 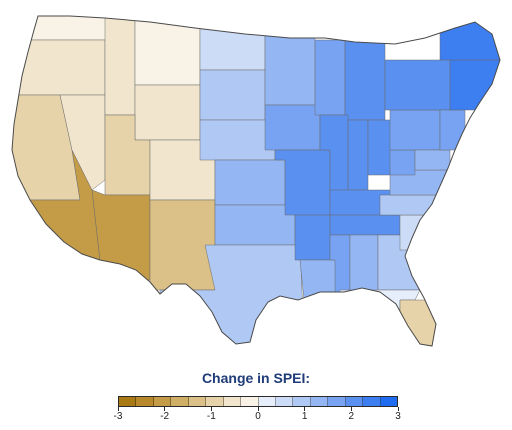 I want to click on region-new-england, so click(x=474, y=85).